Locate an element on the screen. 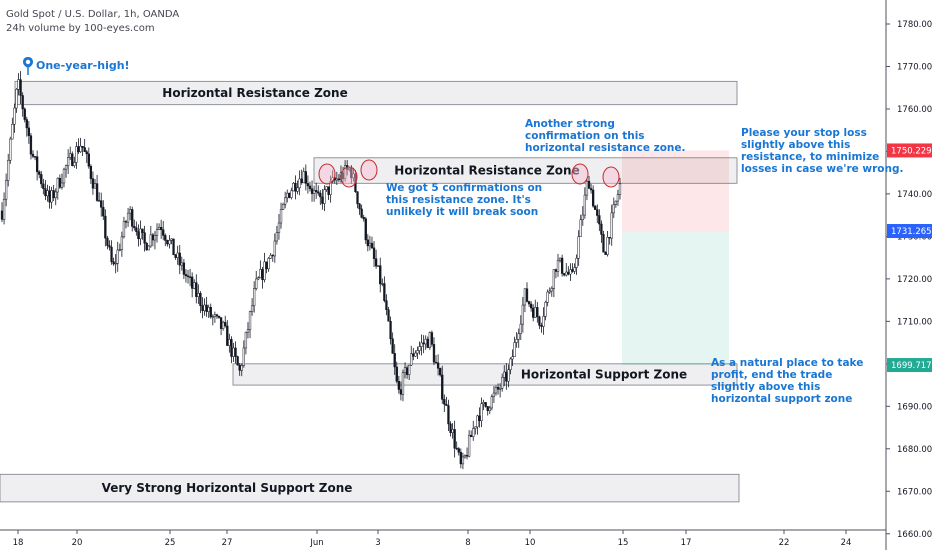  price-tag-label: 1699.717 is located at coordinates (911, 366).